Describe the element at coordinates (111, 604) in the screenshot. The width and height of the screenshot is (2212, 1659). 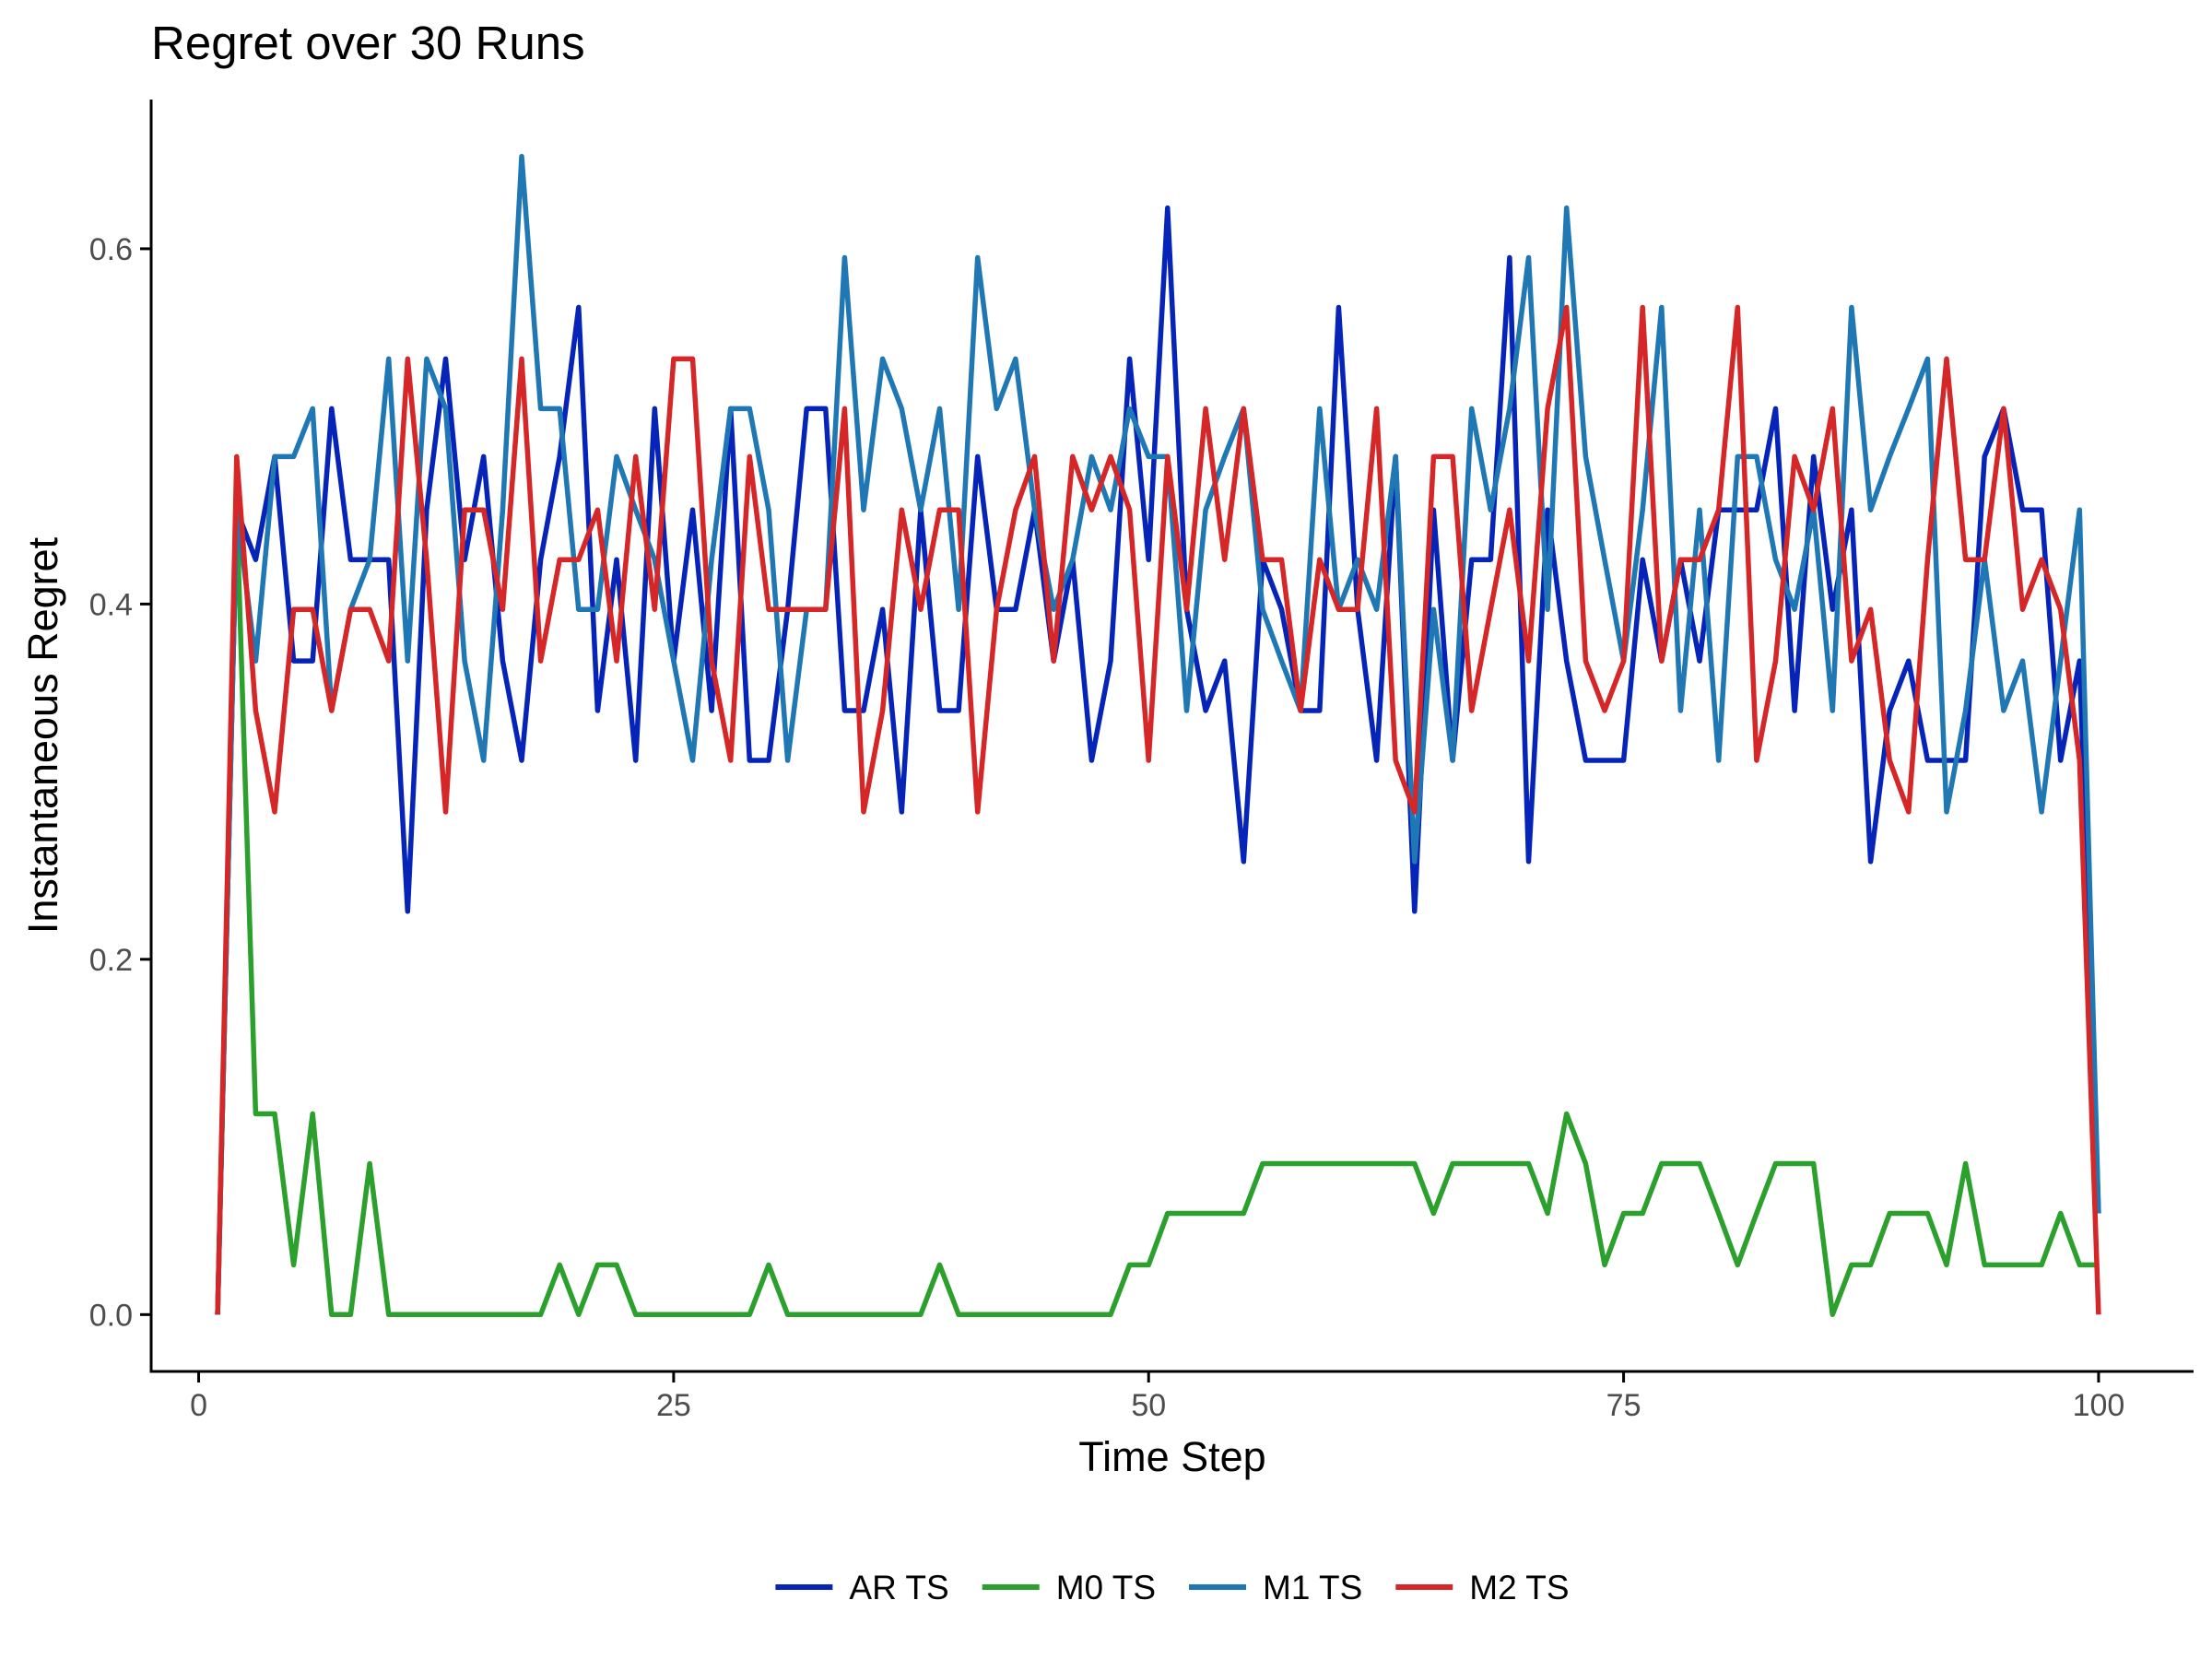
I see `y-tick-label-2: 0.4` at that location.